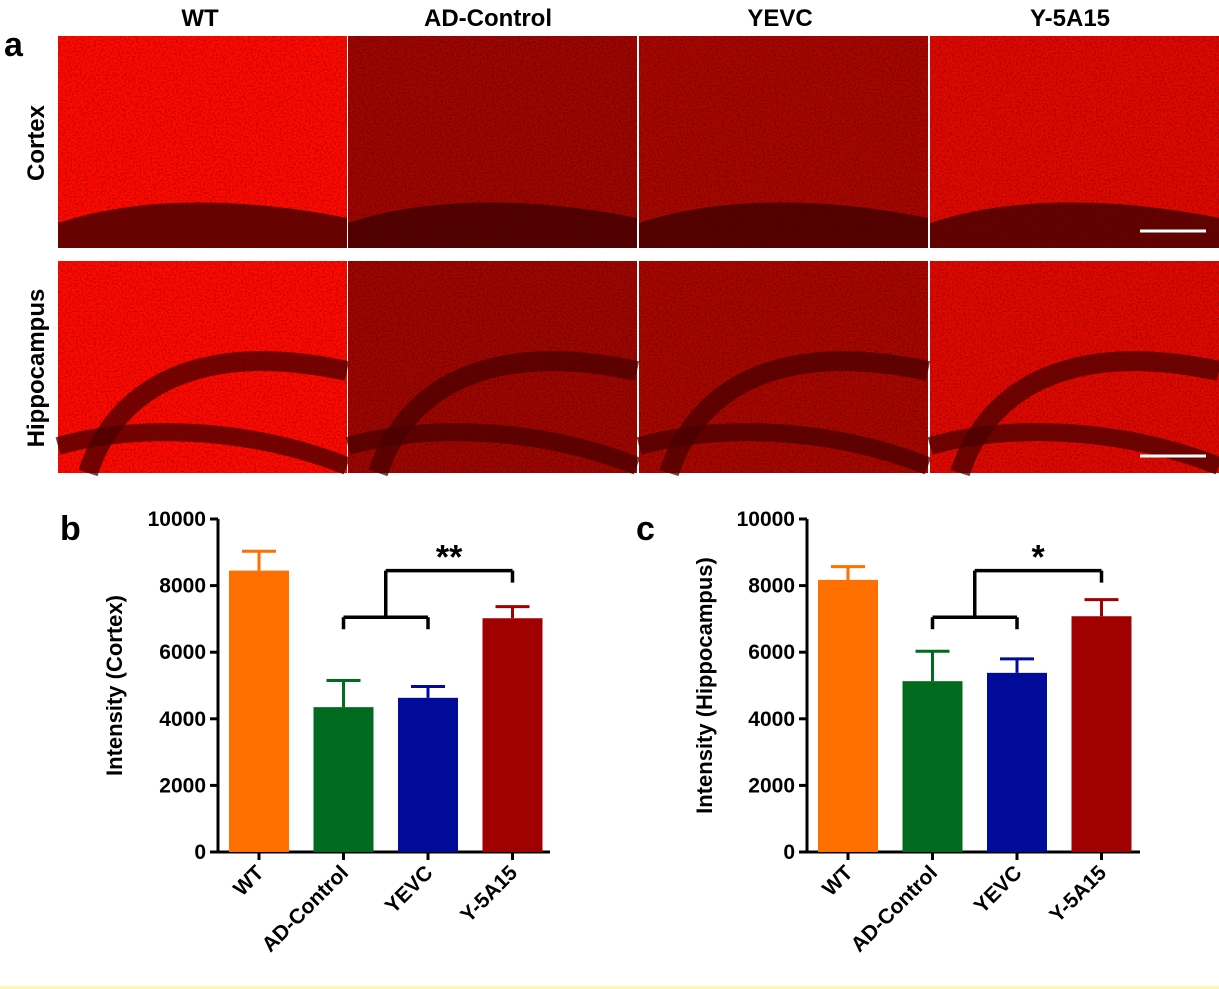  Describe the element at coordinates (704, 685) in the screenshot. I see `y-axis-label: Intensity (Hippocampus)` at that location.